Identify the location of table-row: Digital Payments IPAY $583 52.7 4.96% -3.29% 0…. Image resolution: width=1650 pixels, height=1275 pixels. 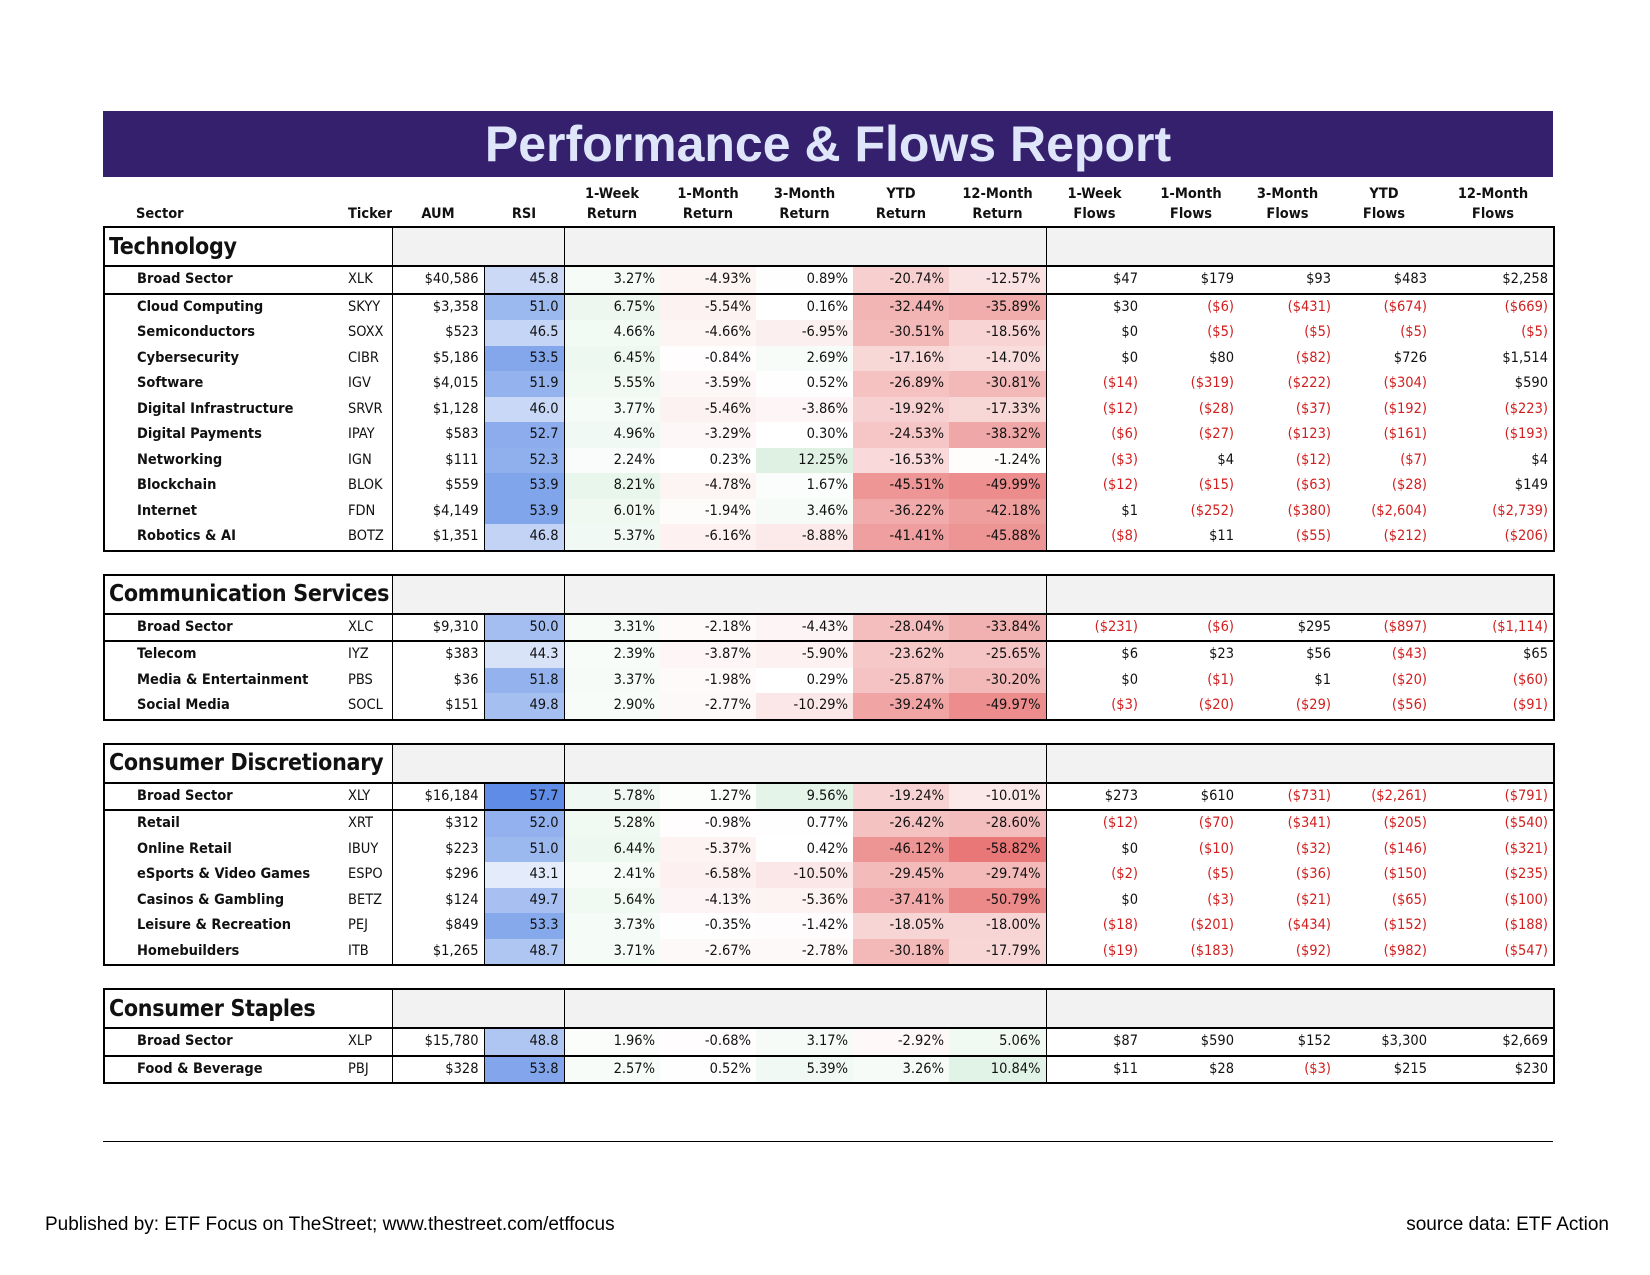
(829, 435).